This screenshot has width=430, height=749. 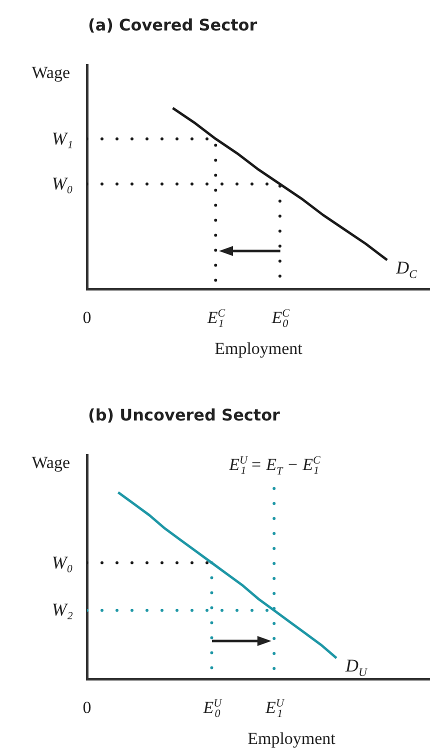 I want to click on chart-title: (b) Uncovered Sector, so click(x=184, y=415).